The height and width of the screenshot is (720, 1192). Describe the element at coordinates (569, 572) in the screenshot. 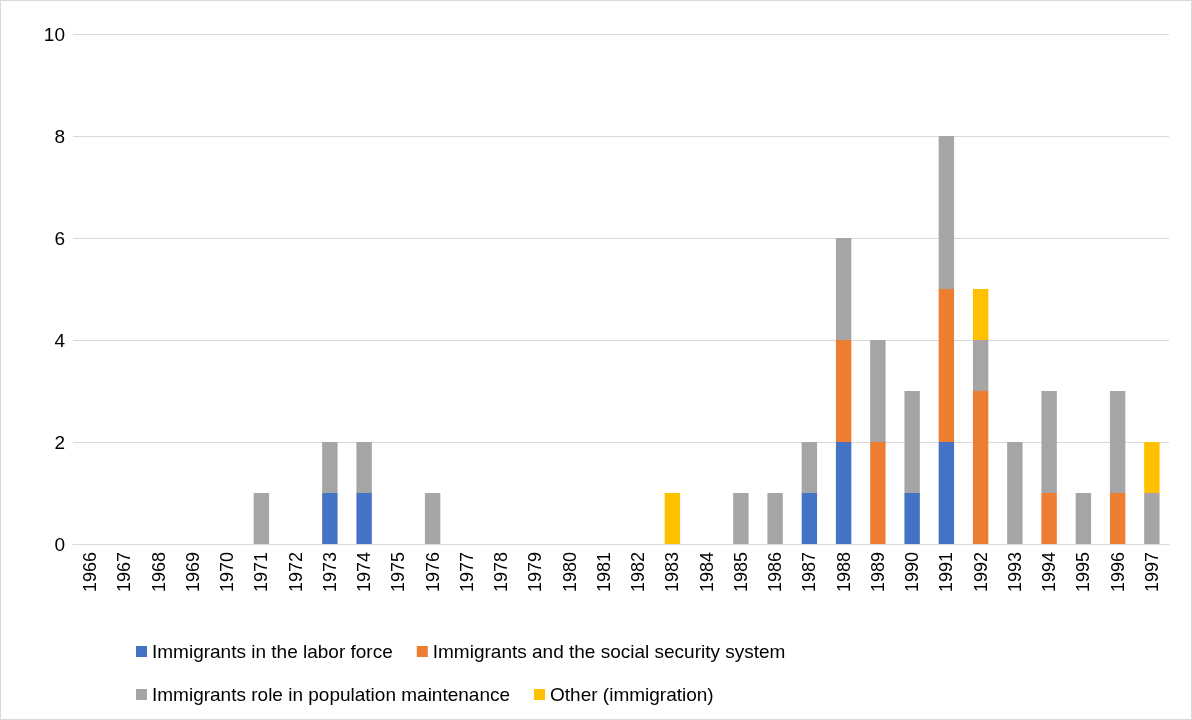

I see `x-tick-label: 1980` at that location.